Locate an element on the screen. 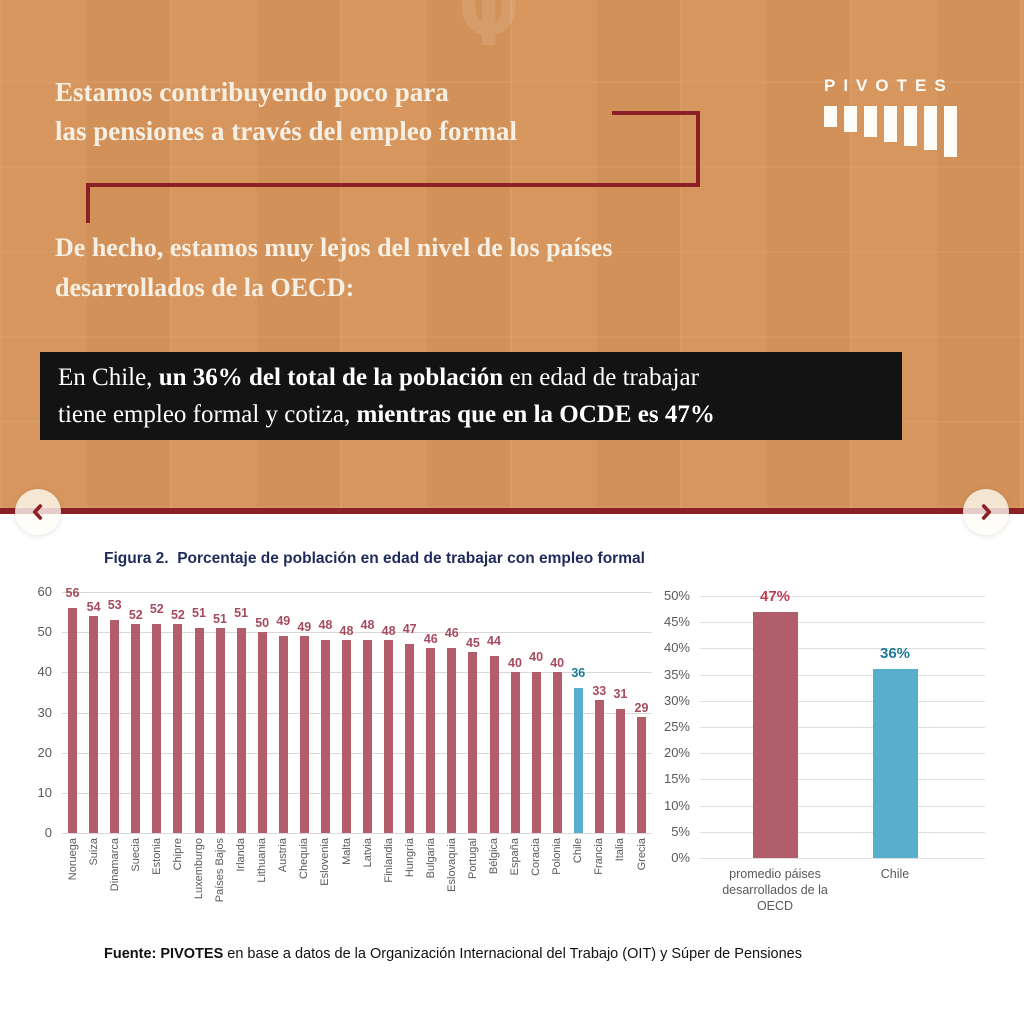 The height and width of the screenshot is (1024, 1024). chart1-value-label-Eslovaquia: 46 is located at coordinates (451, 633).